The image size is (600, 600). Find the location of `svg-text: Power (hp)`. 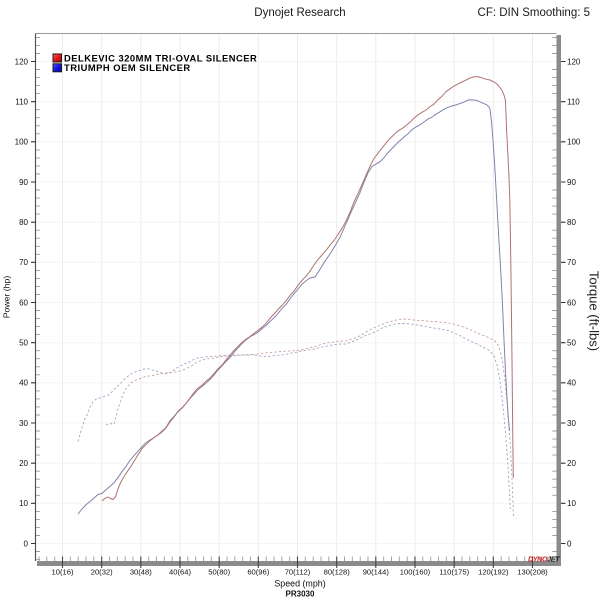

svg-text: Power (hp) is located at coordinates (7, 297).